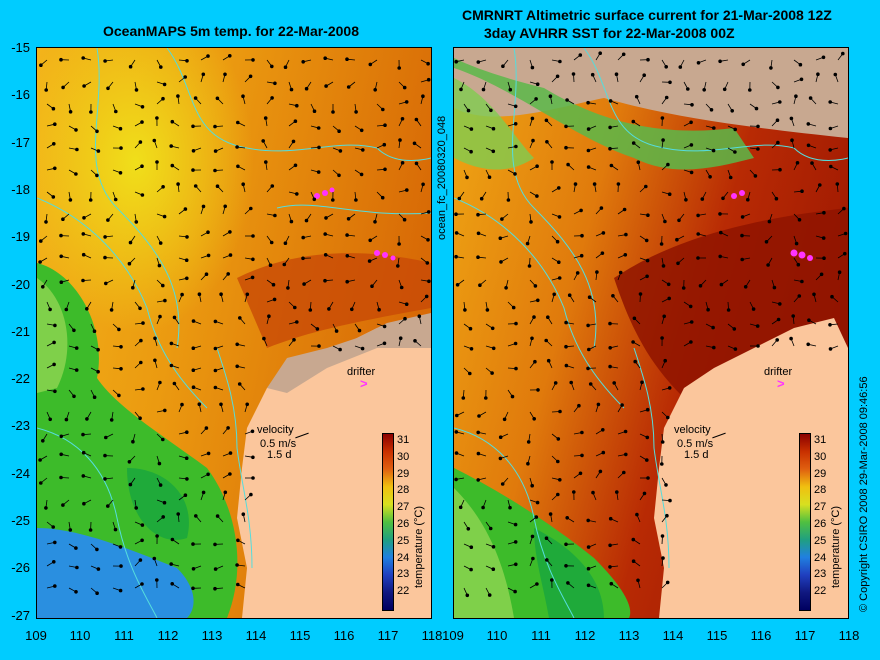 This screenshot has height=660, width=880. I want to click on colorbar, so click(388, 522).